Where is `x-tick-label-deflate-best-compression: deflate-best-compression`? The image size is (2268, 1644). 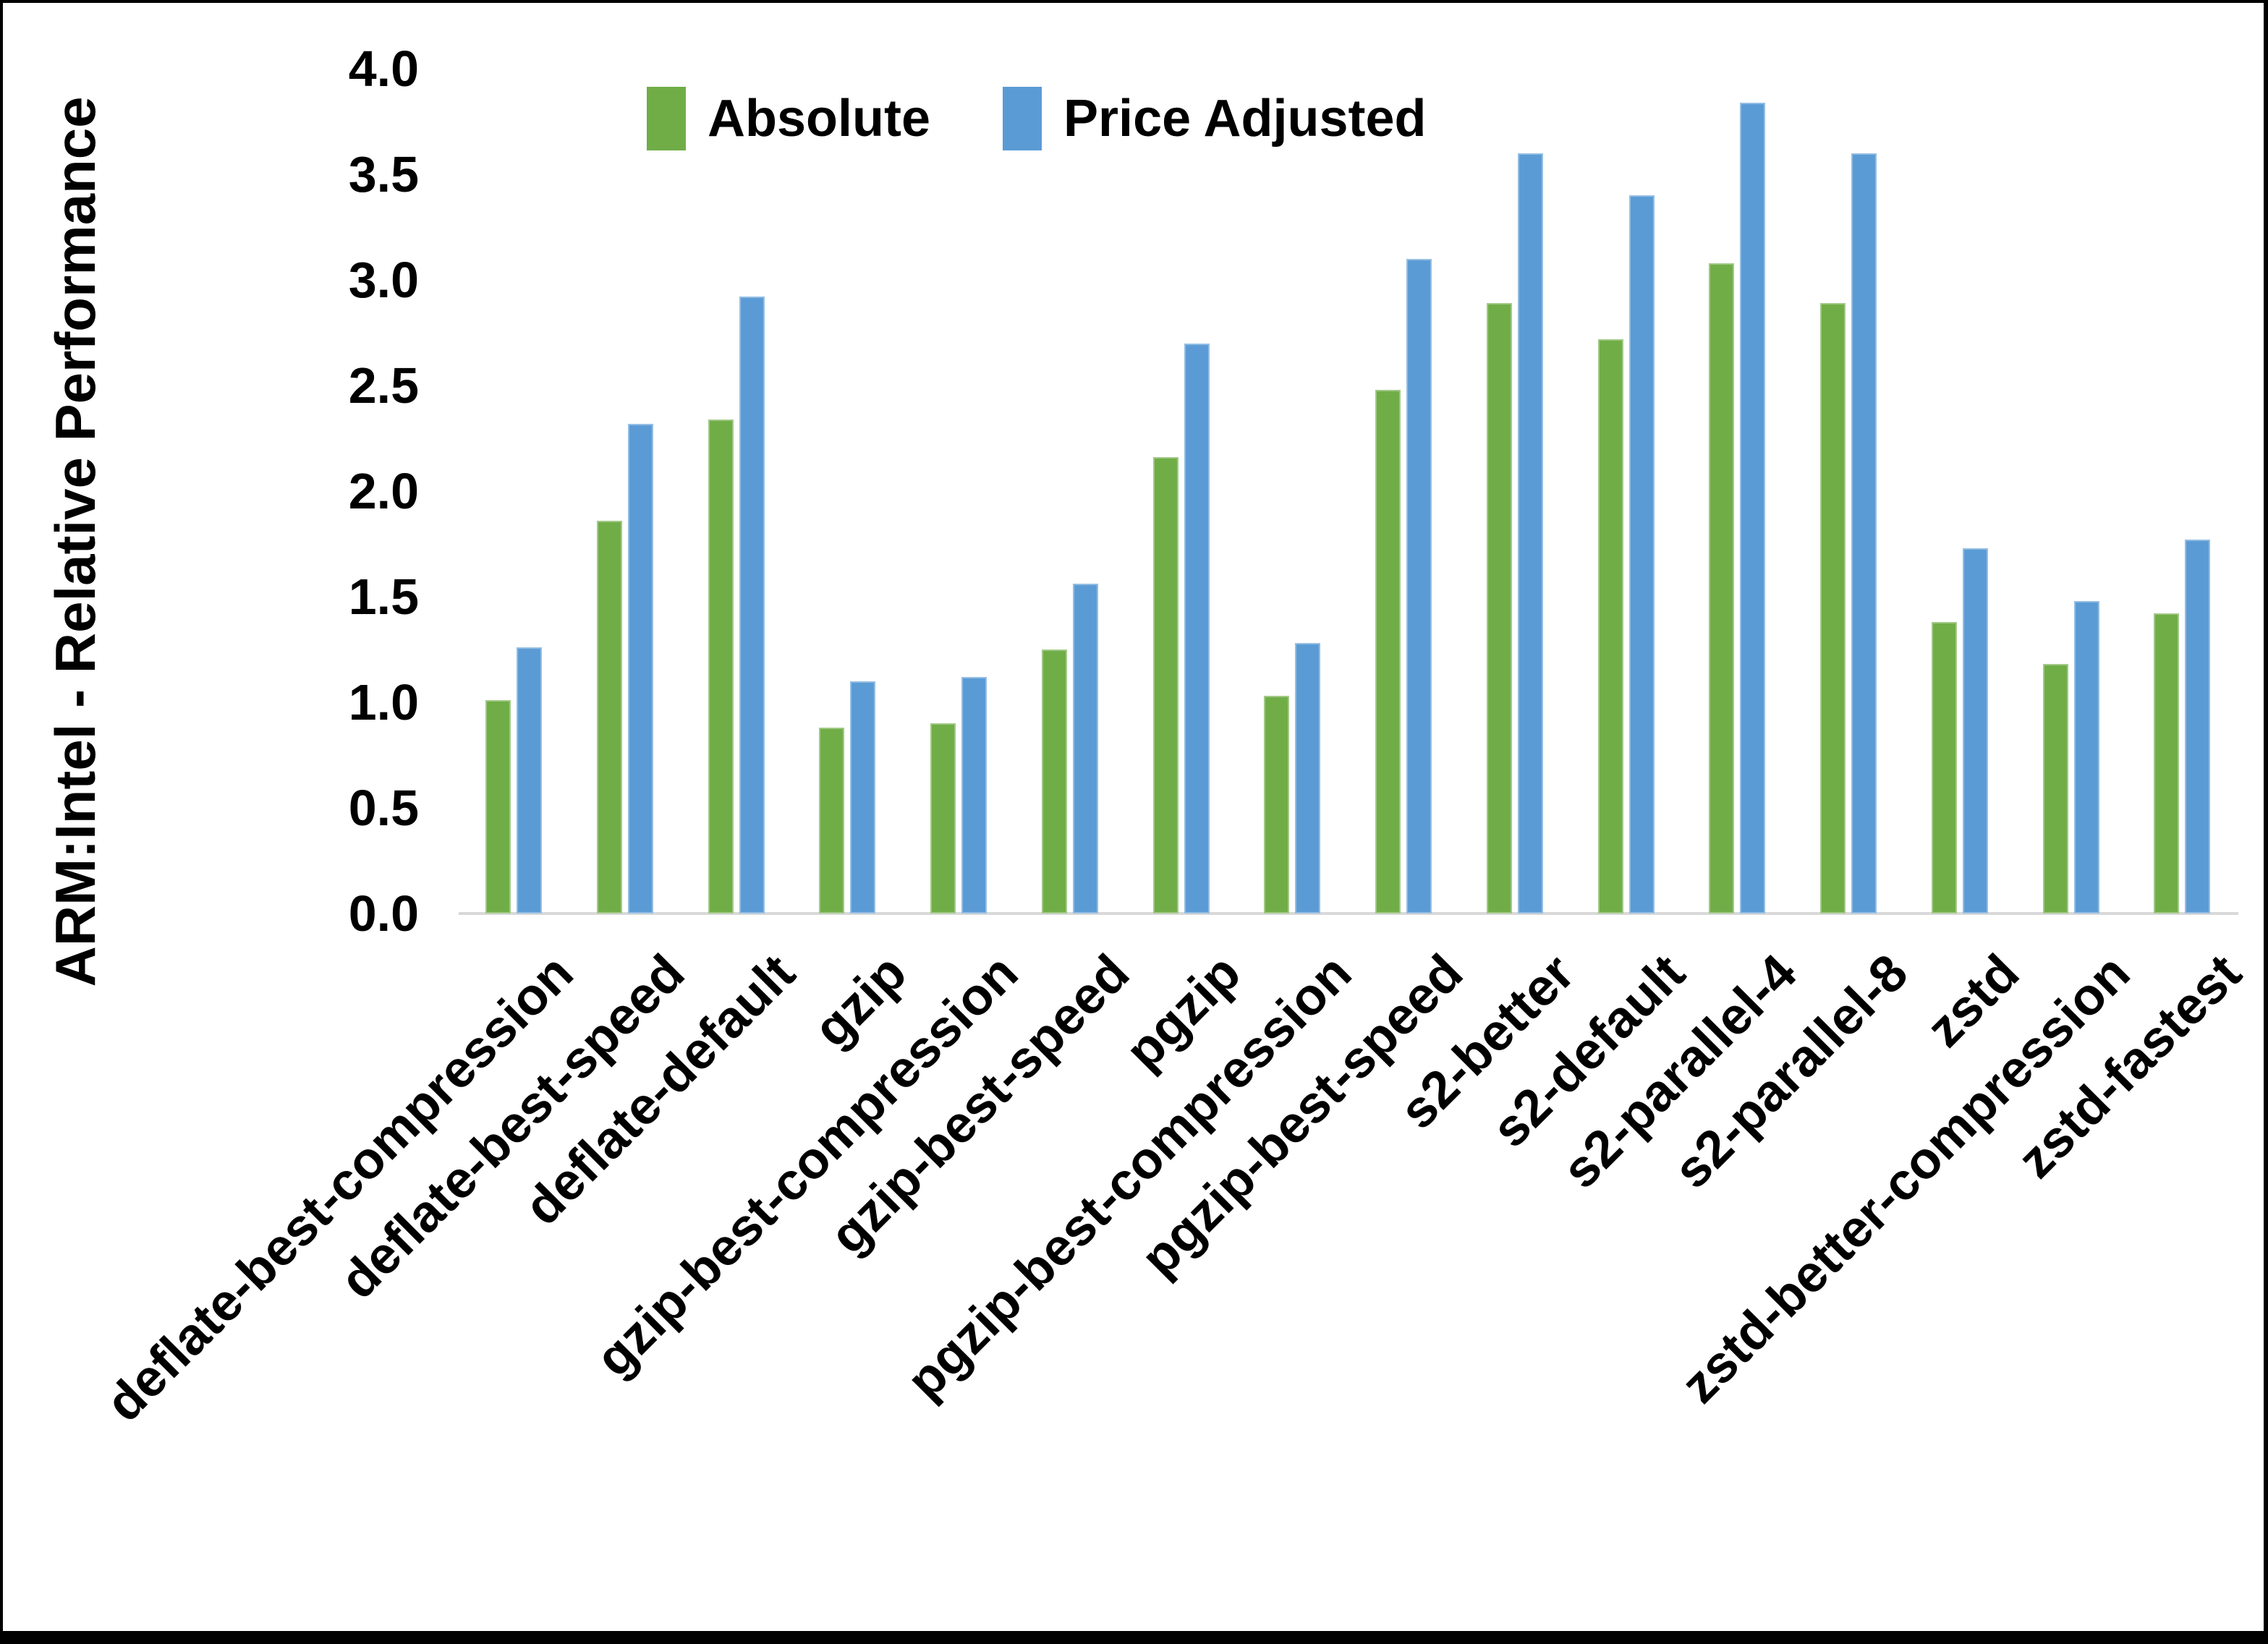
x-tick-label-deflate-best-compression: deflate-best-compression is located at coordinates (340, 1188).